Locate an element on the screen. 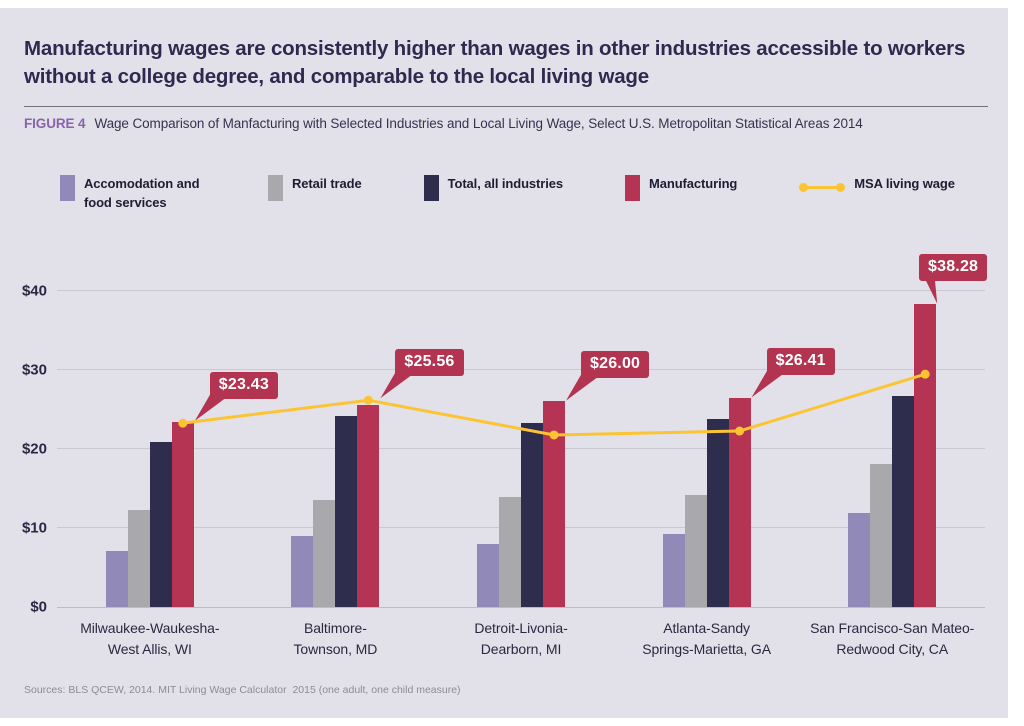  data-label-callout: $25.56 is located at coordinates (429, 362).